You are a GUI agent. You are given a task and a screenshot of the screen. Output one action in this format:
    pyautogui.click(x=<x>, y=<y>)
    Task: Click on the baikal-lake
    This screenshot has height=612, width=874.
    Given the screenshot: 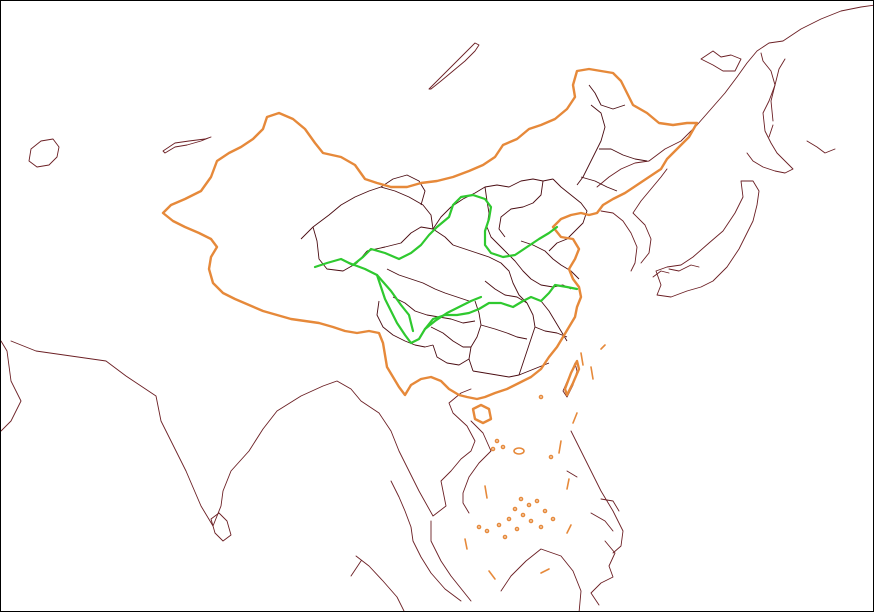 What is the action you would take?
    pyautogui.click(x=454, y=66)
    